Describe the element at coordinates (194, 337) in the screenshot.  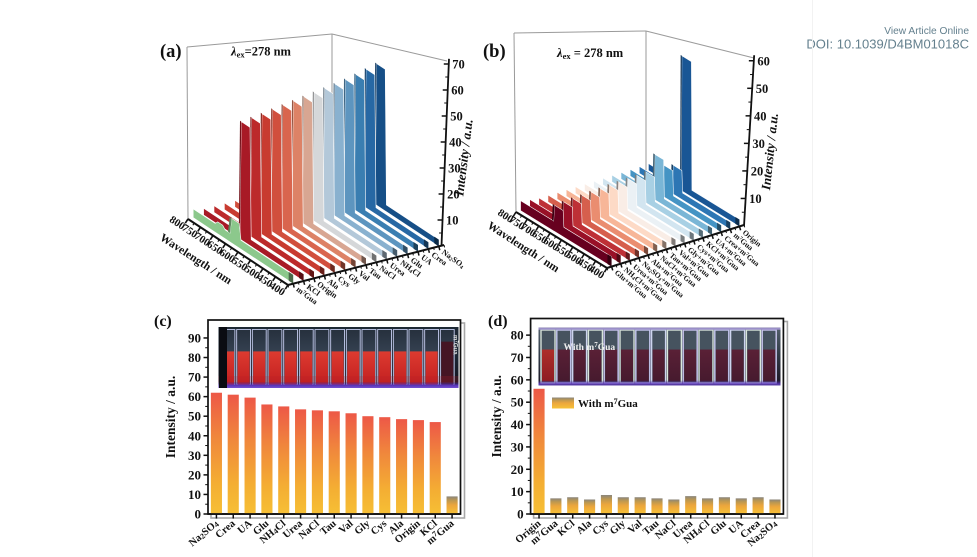
I see `svg-text: 90` at that location.